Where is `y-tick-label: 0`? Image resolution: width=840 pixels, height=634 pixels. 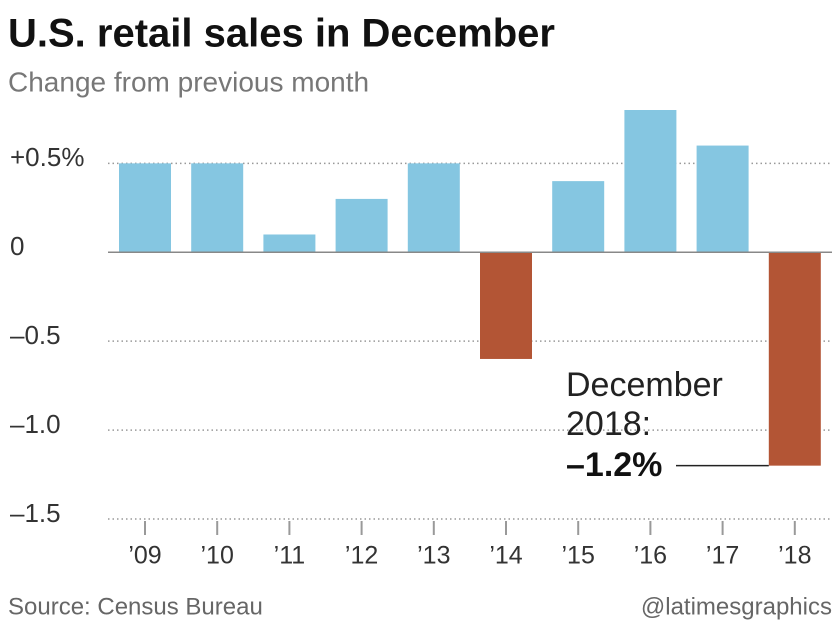
y-tick-label: 0 is located at coordinates (17, 246).